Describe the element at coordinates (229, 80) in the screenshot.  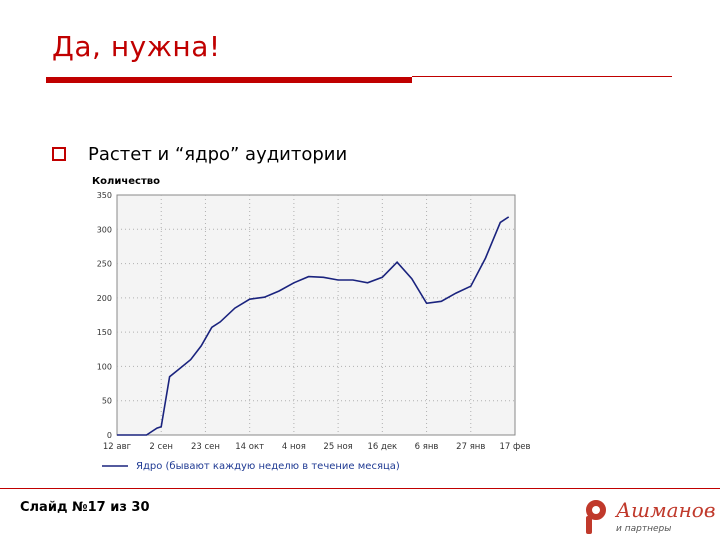
I see `title-underline-thick` at that location.